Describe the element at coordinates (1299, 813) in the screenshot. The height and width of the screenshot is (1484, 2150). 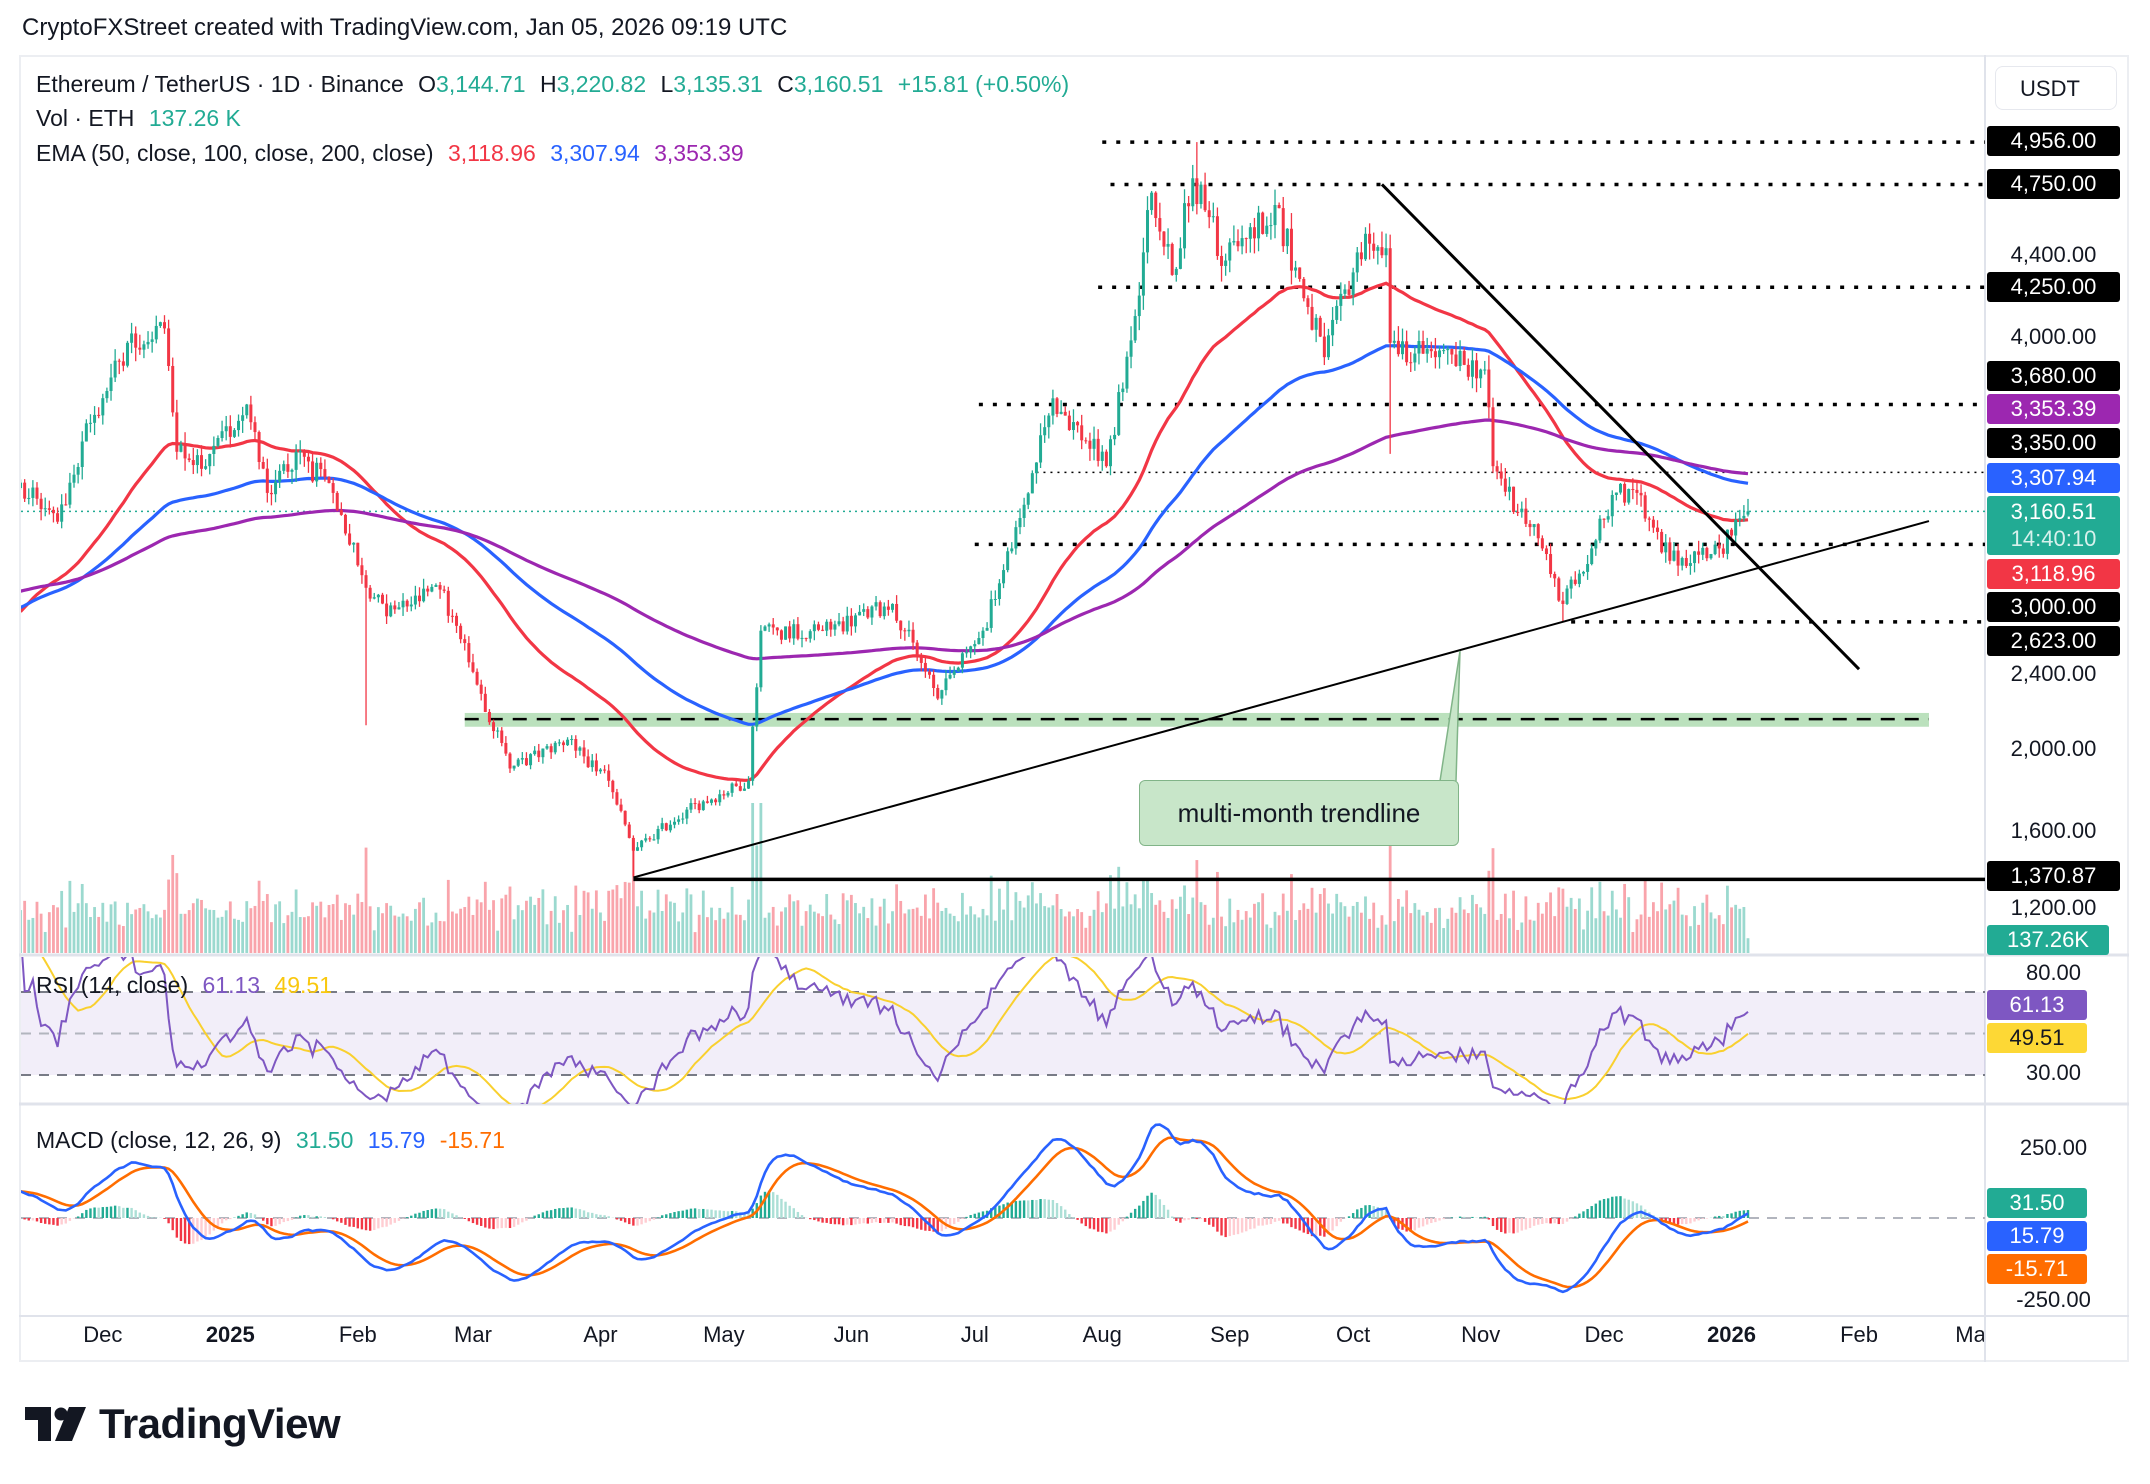
I see `trendline-callout: multi-month trendline` at that location.